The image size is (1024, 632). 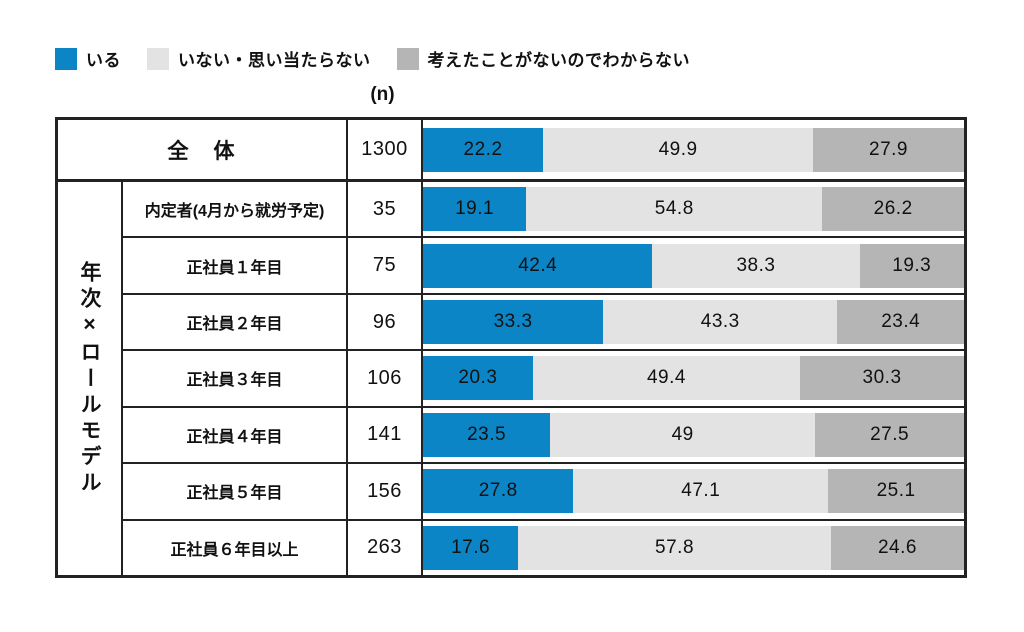 I want to click on stacked-bar: 20.3 49.4 30.3, so click(x=693, y=378).